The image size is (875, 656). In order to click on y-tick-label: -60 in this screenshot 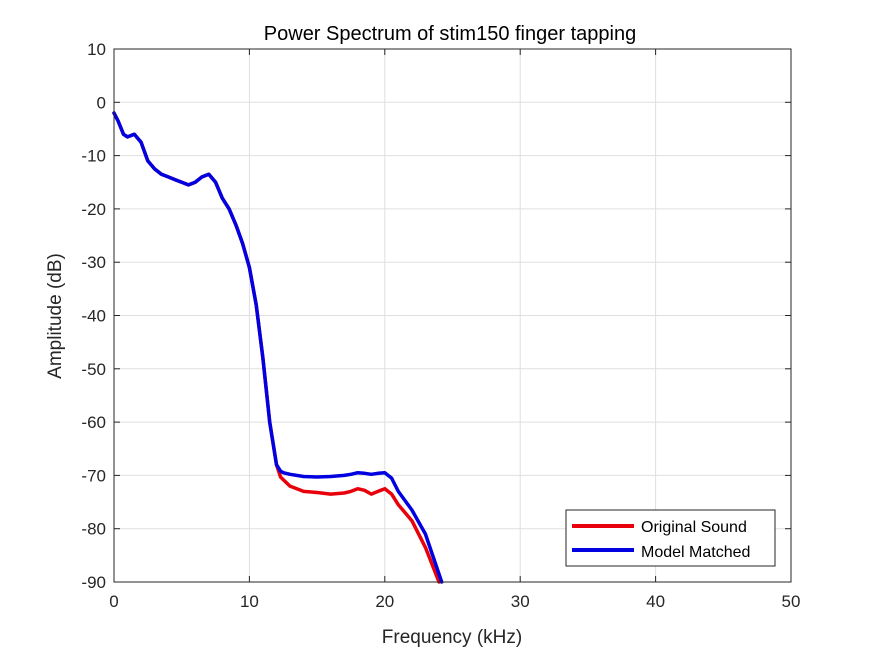, I will do `click(93, 422)`.